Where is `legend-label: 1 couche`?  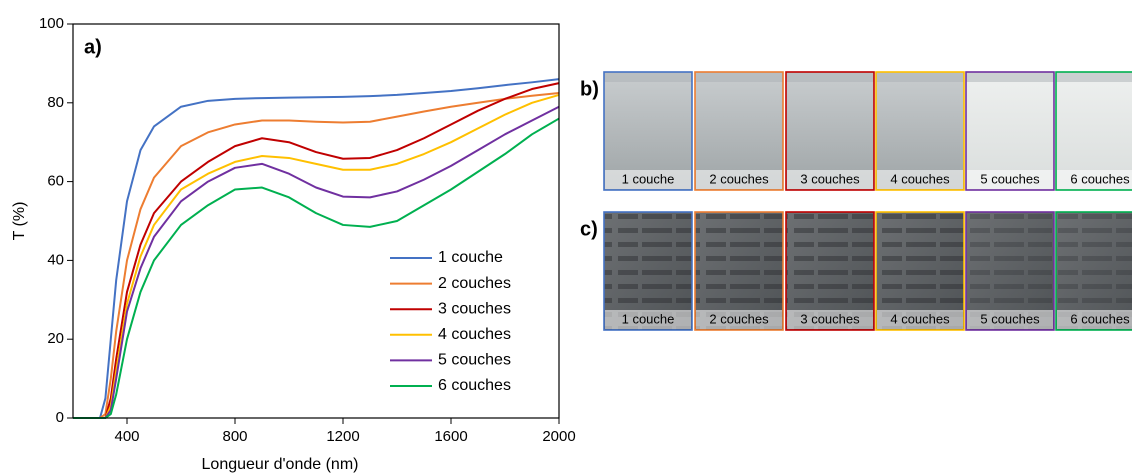
legend-label: 1 couche is located at coordinates (470, 257).